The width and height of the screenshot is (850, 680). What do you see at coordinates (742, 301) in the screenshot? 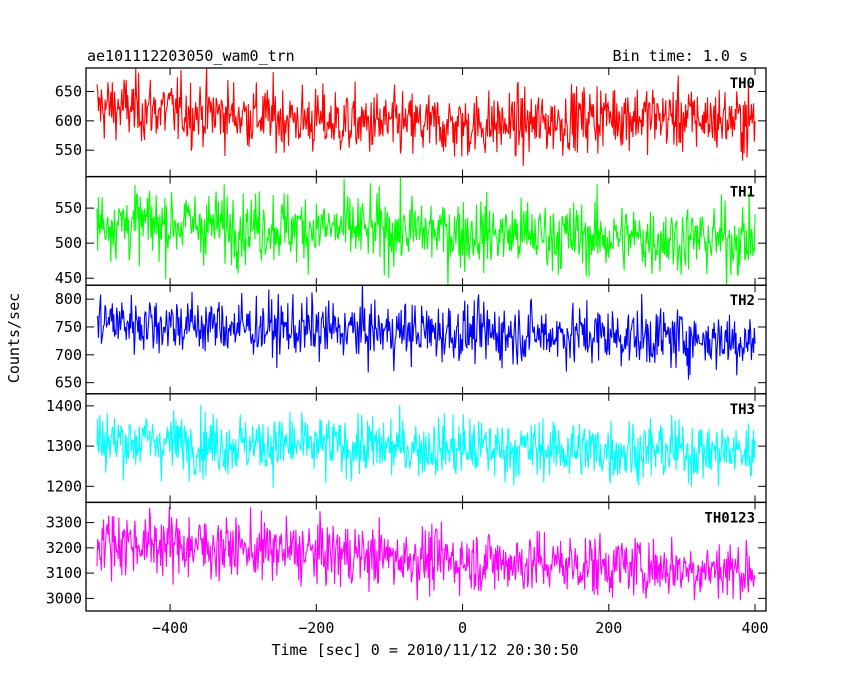
I see `series-name-th2: TH2` at bounding box center [742, 301].